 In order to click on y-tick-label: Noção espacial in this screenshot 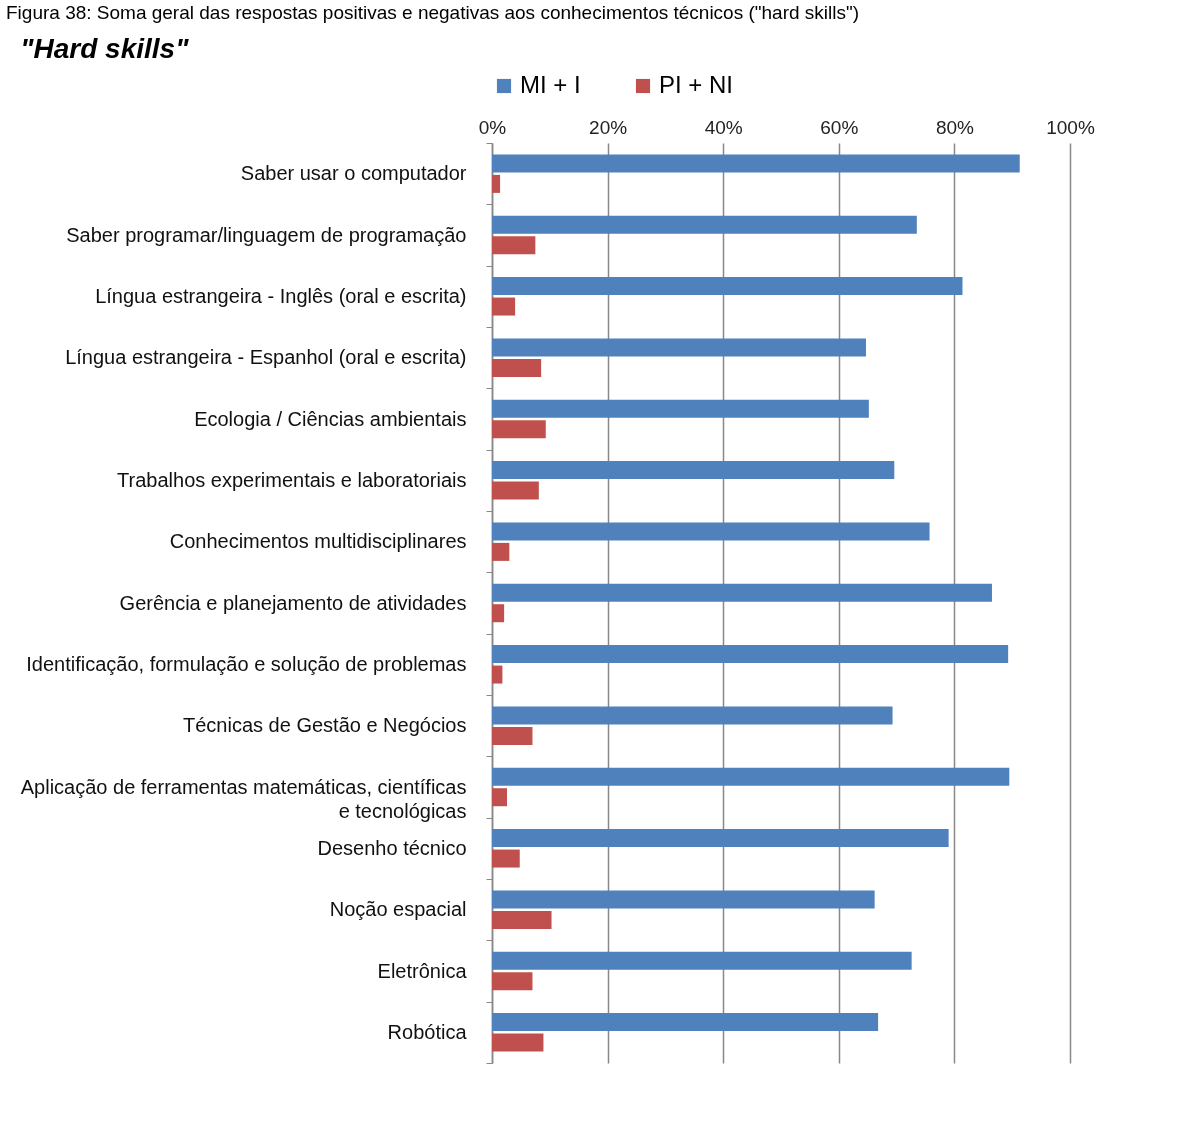, I will do `click(398, 909)`.